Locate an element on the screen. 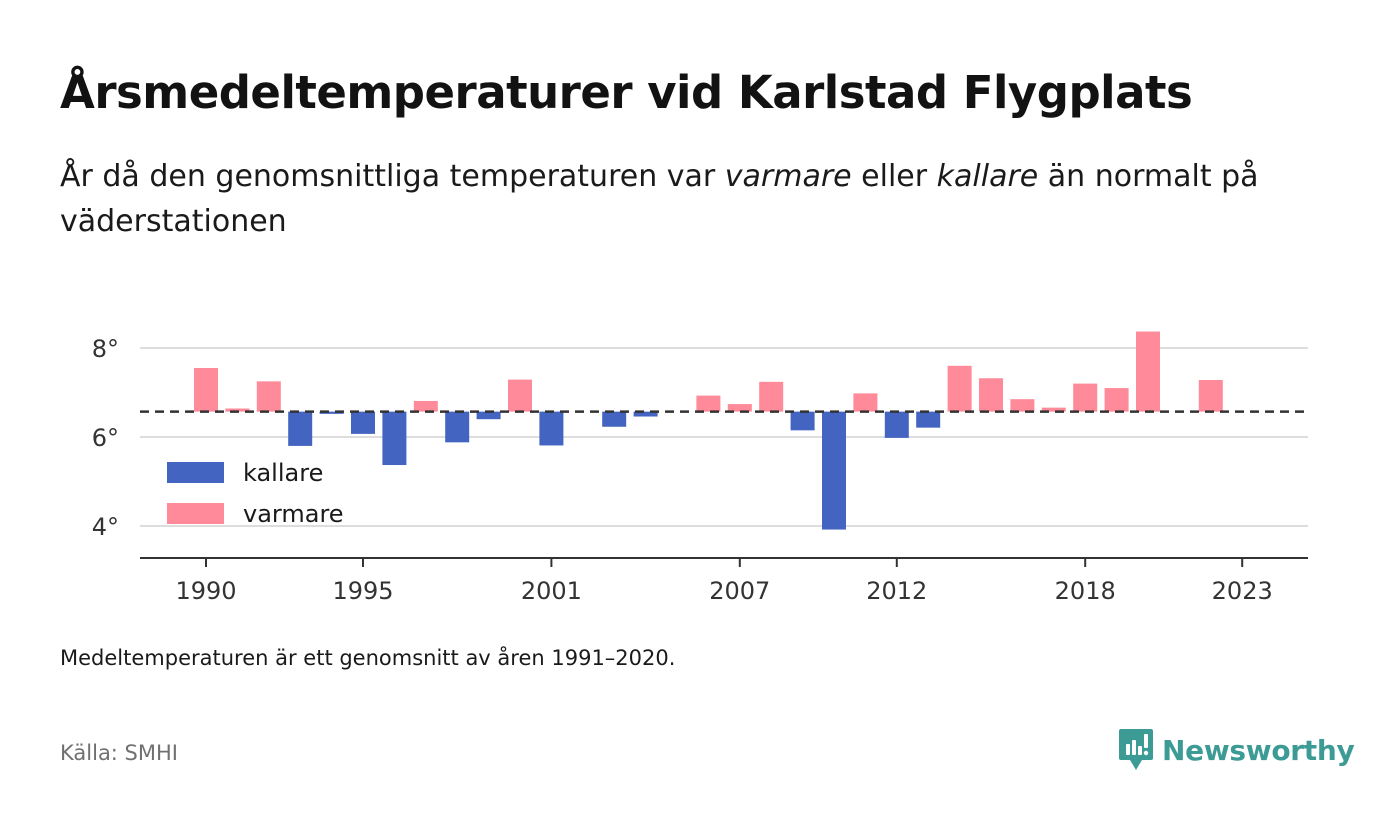 This screenshot has width=1400, height=831. legend-swatch-kallare is located at coordinates (195, 472).